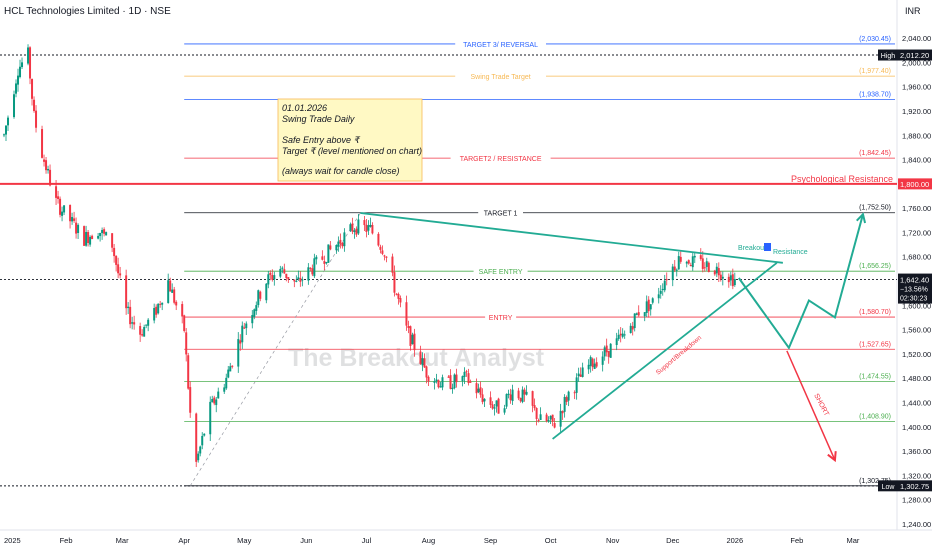 Image resolution: width=932 pixels, height=555 pixels. I want to click on level-label-bg, so click(501, 76).